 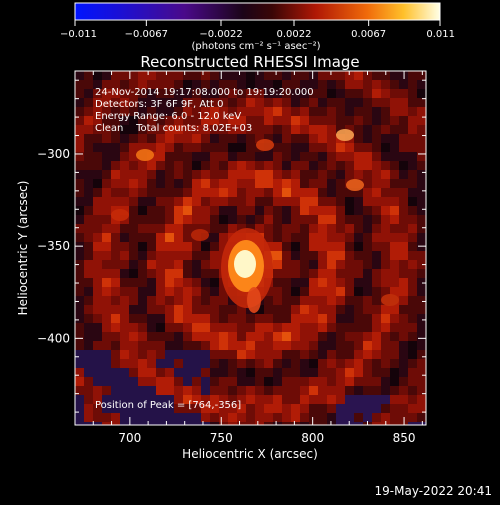 What do you see at coordinates (53, 338) in the screenshot?
I see `y-tick-label: −400` at bounding box center [53, 338].